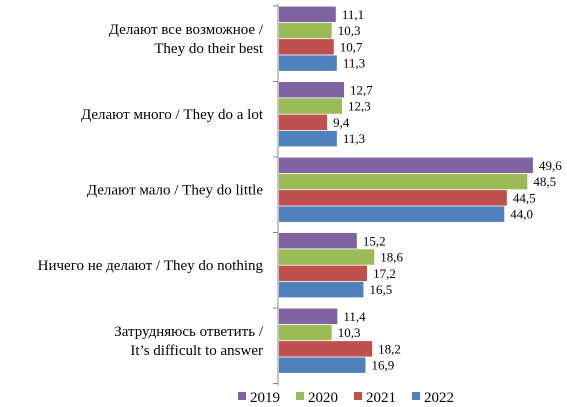  I want to click on data-label: 18,6, so click(391, 257).